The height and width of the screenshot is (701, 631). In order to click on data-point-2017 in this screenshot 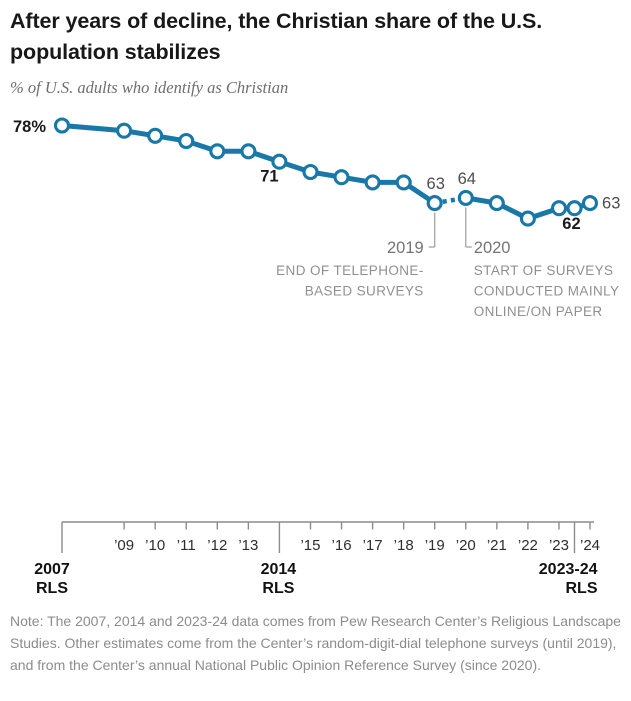, I will do `click(372, 182)`.